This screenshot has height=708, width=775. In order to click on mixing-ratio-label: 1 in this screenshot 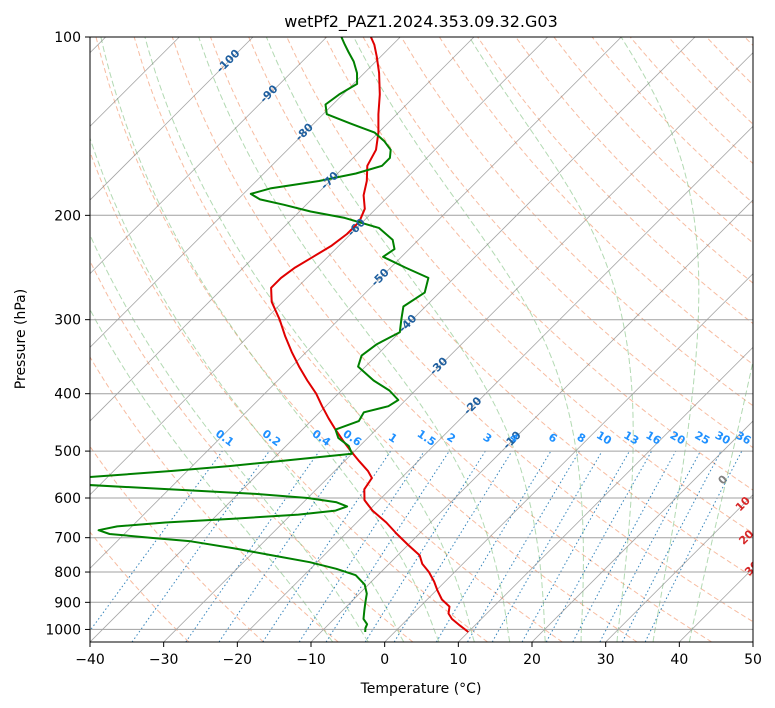, I will do `click(393, 438)`.